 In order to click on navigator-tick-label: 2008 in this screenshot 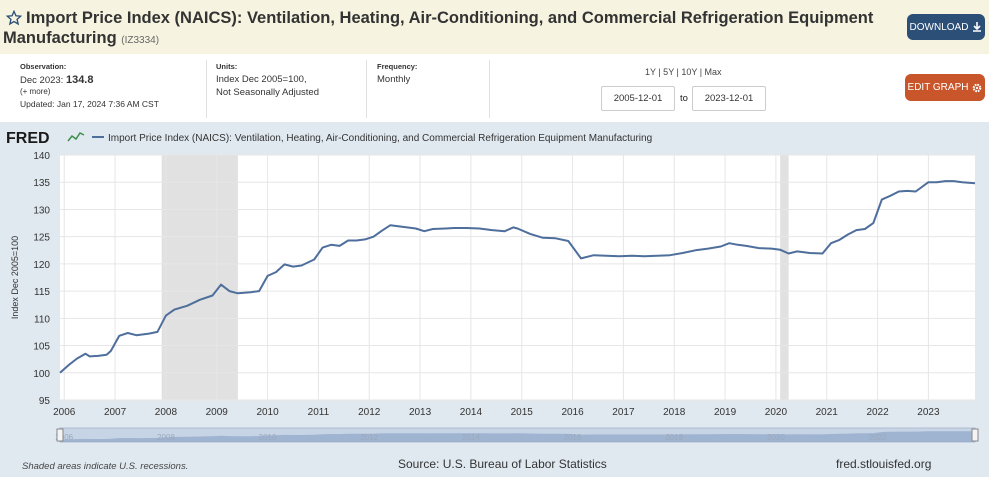, I will do `click(166, 437)`.